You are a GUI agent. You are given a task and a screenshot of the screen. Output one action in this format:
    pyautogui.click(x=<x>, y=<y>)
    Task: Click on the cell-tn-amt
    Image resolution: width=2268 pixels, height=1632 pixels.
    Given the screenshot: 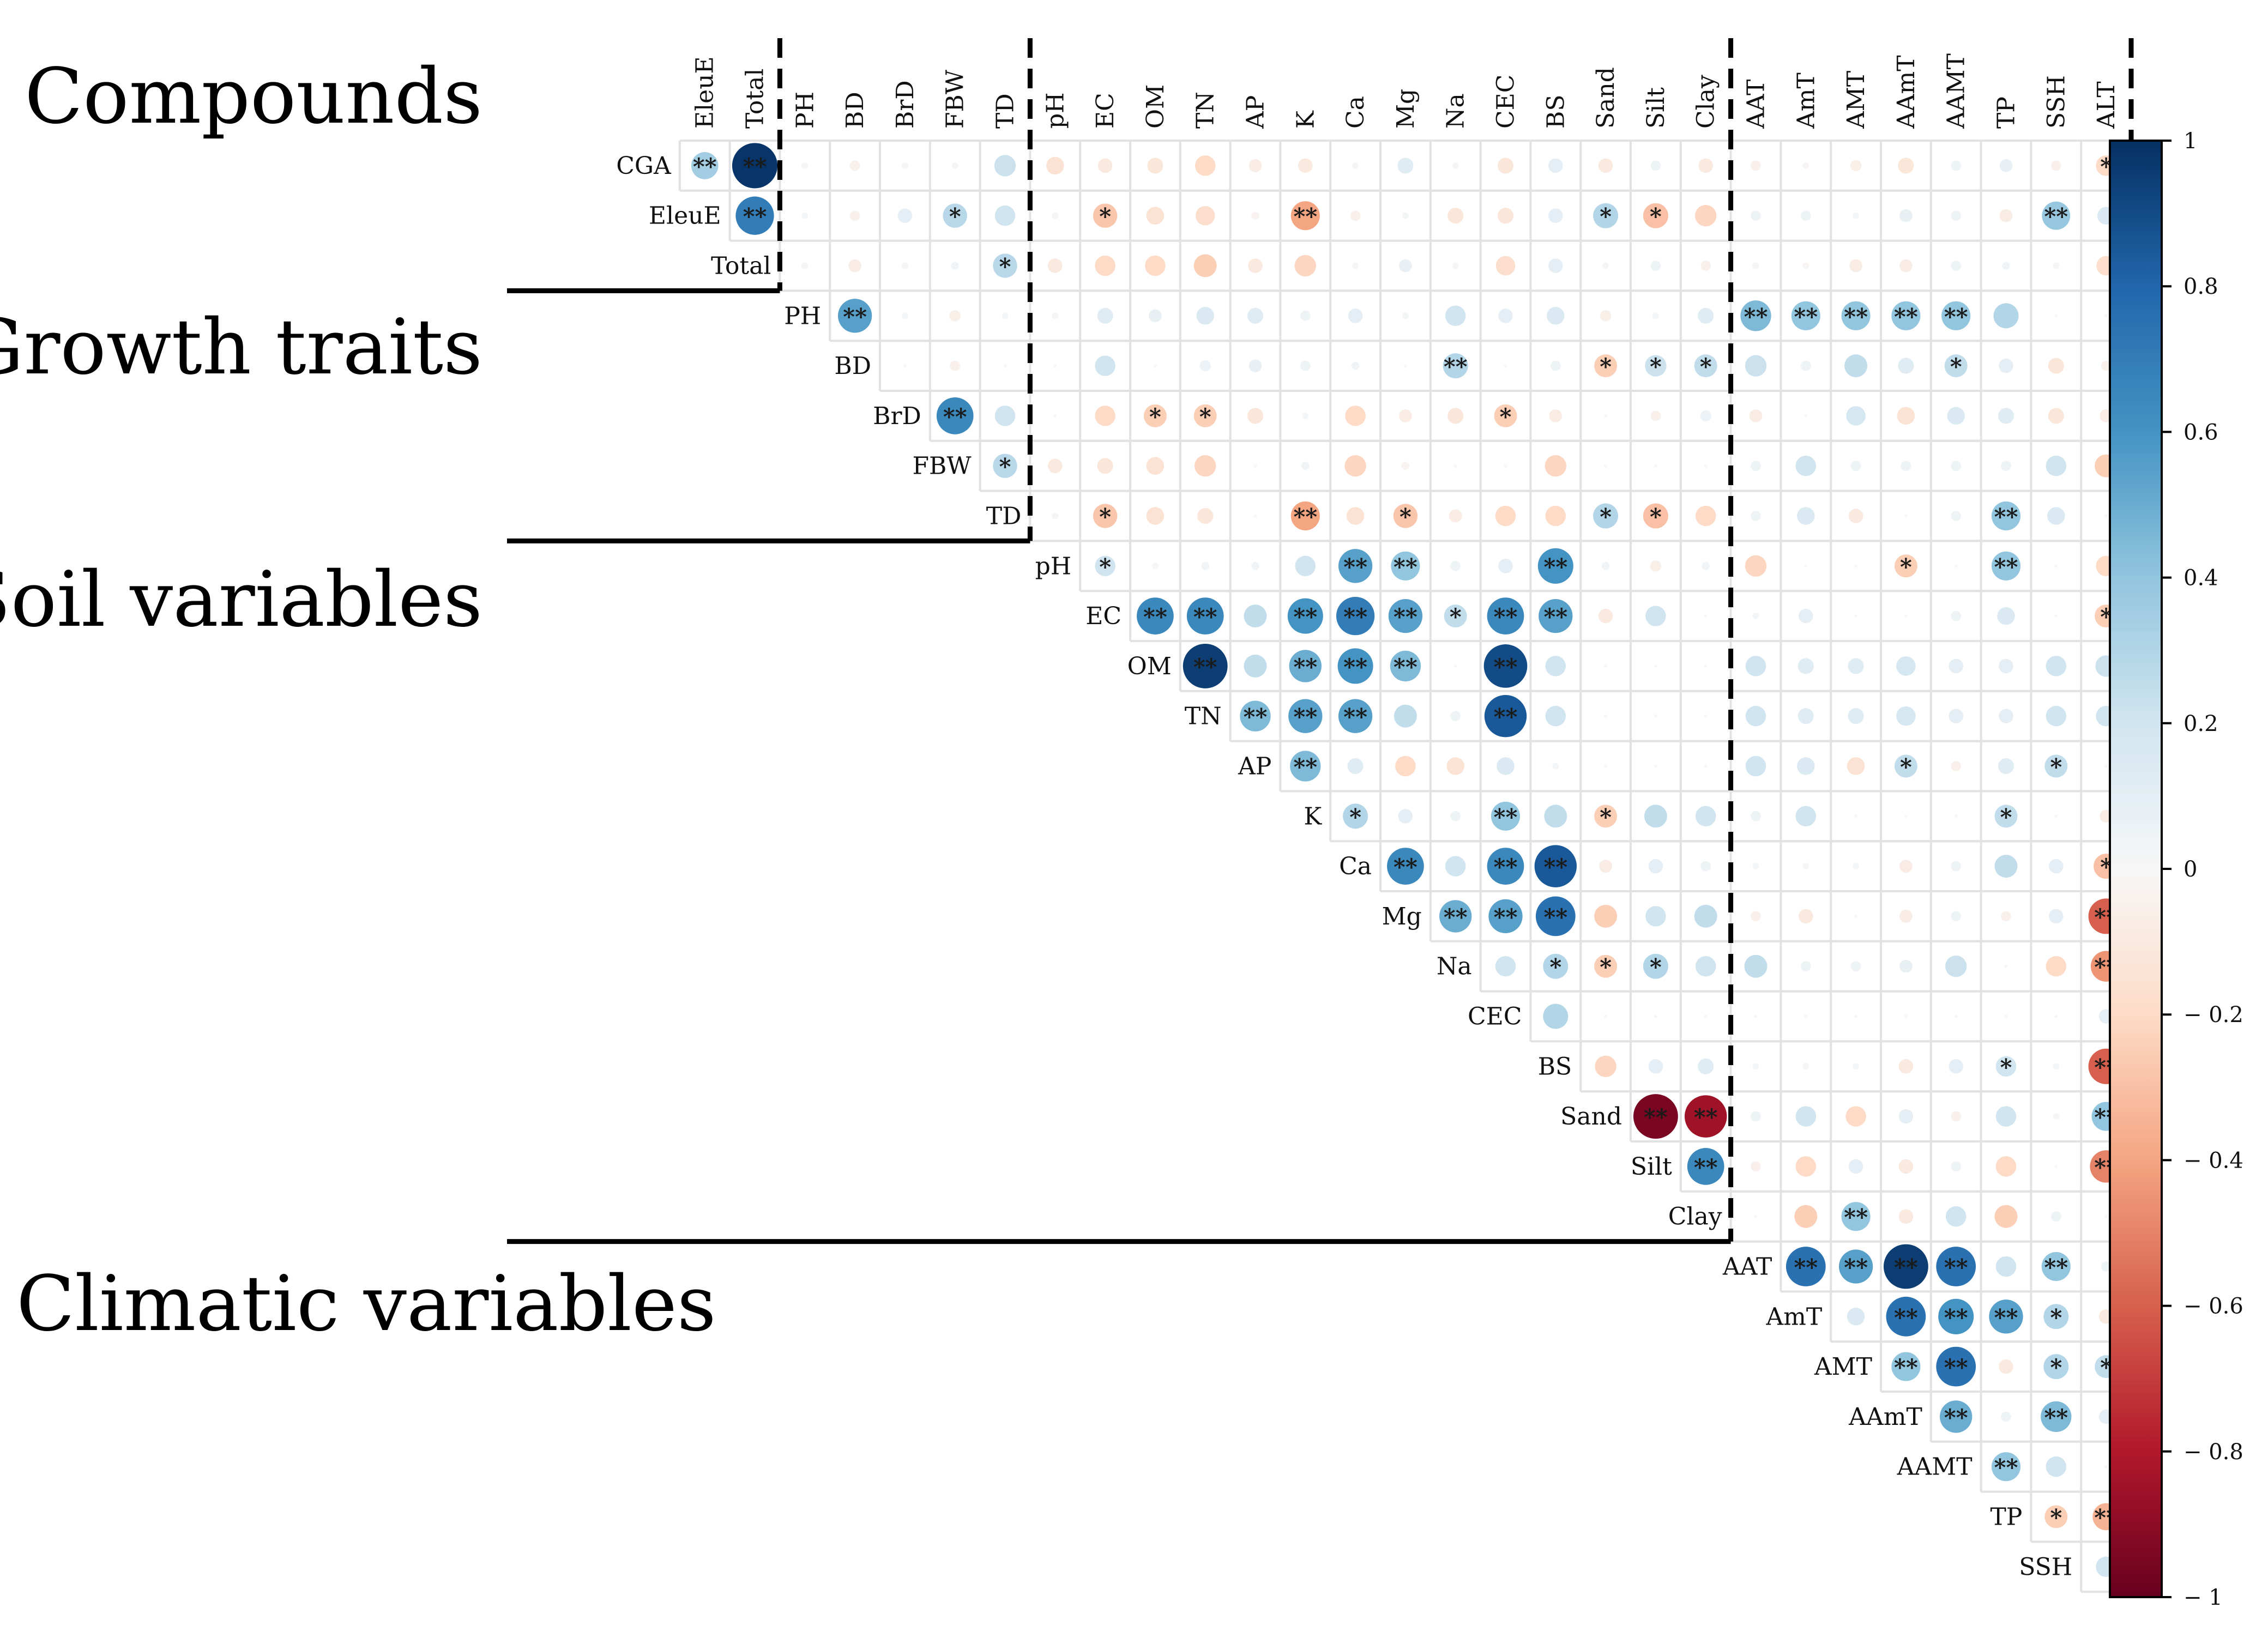 What is the action you would take?
    pyautogui.click(x=1856, y=716)
    